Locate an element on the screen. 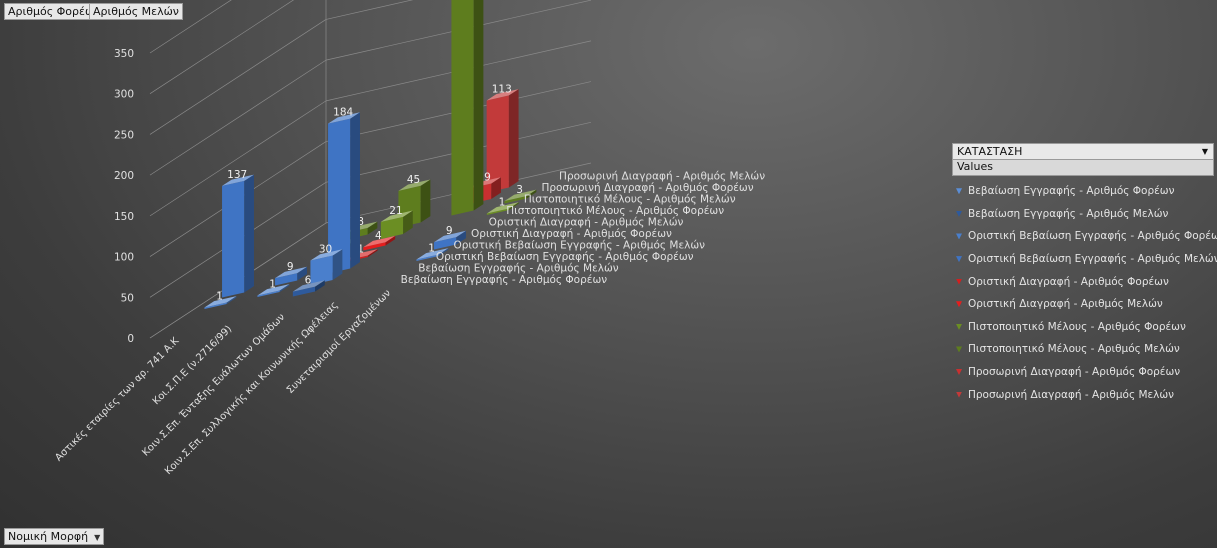 The height and width of the screenshot is (548, 1217). legend-item: Οριστική Διαγραφή - Αριθμός Φορέων is located at coordinates (1083, 281).